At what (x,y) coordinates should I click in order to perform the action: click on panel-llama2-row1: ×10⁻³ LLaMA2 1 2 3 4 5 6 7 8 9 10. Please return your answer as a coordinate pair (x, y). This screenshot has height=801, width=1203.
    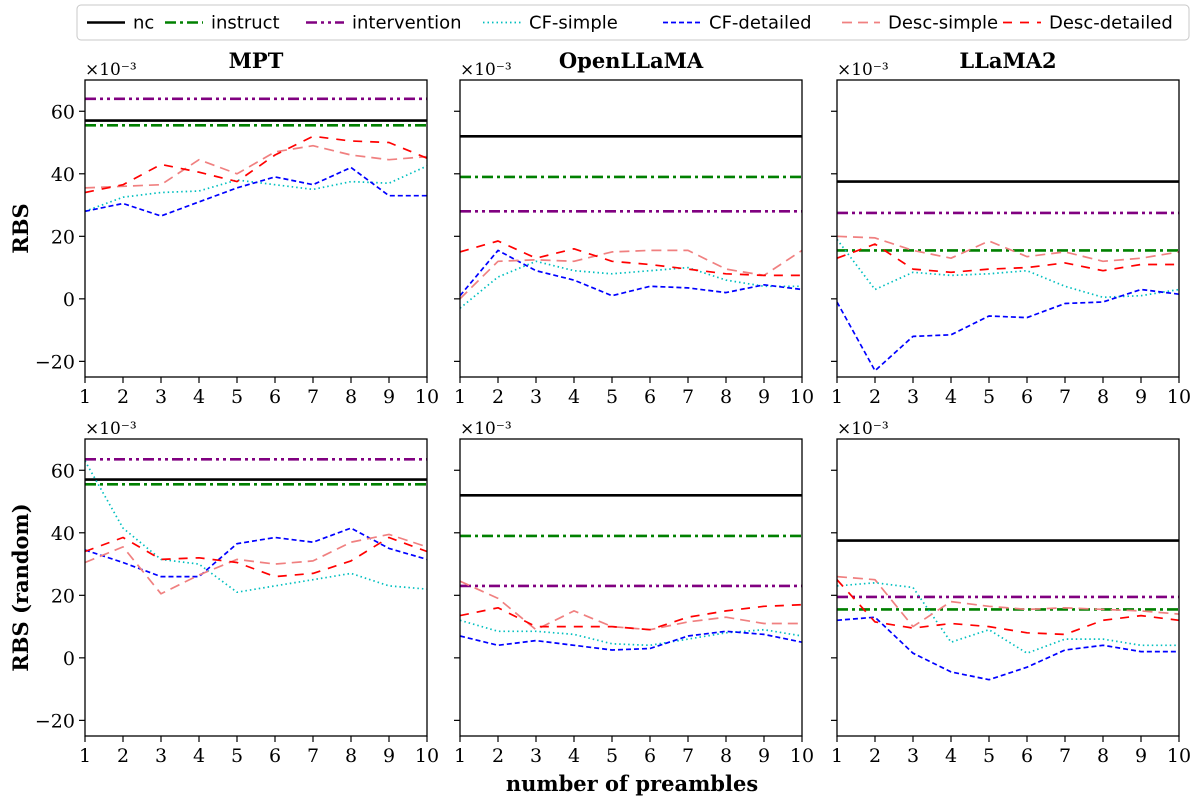
    Looking at the image, I should click on (1011, 228).